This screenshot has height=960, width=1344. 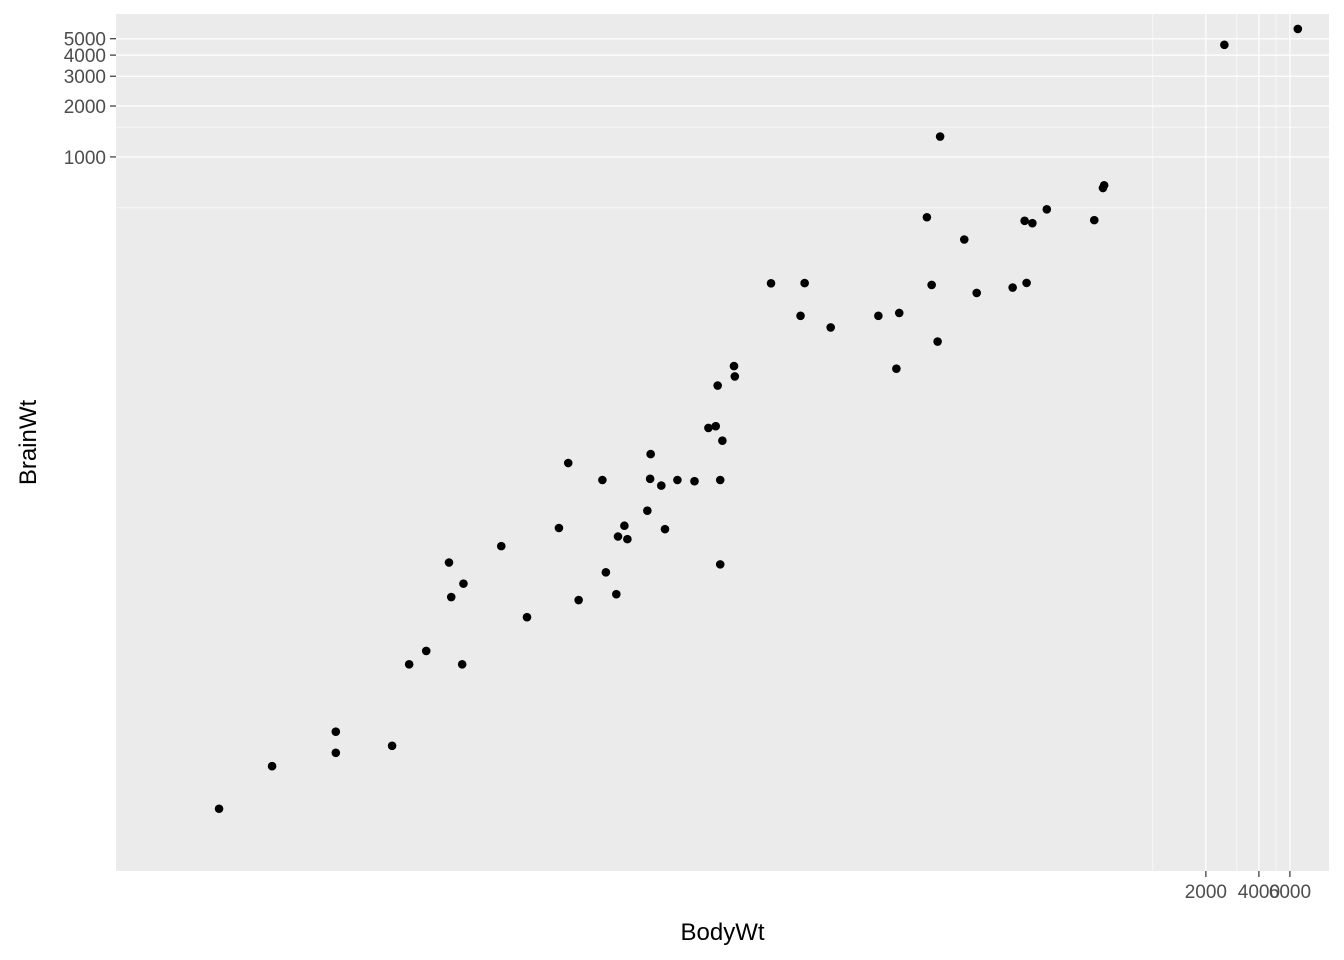 What do you see at coordinates (722, 932) in the screenshot?
I see `x-axis-title: BodyWt` at bounding box center [722, 932].